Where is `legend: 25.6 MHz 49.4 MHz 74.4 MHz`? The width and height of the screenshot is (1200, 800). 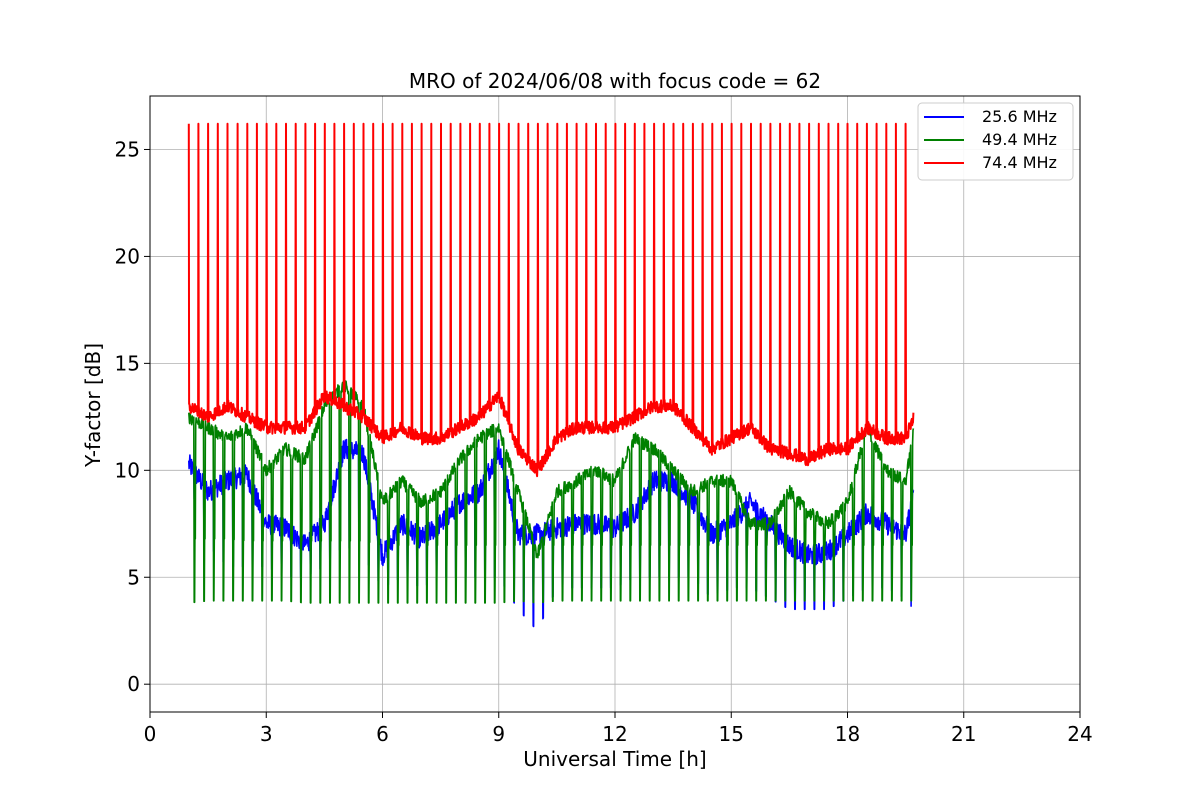
legend: 25.6 MHz 49.4 MHz 74.4 MHz is located at coordinates (995, 141).